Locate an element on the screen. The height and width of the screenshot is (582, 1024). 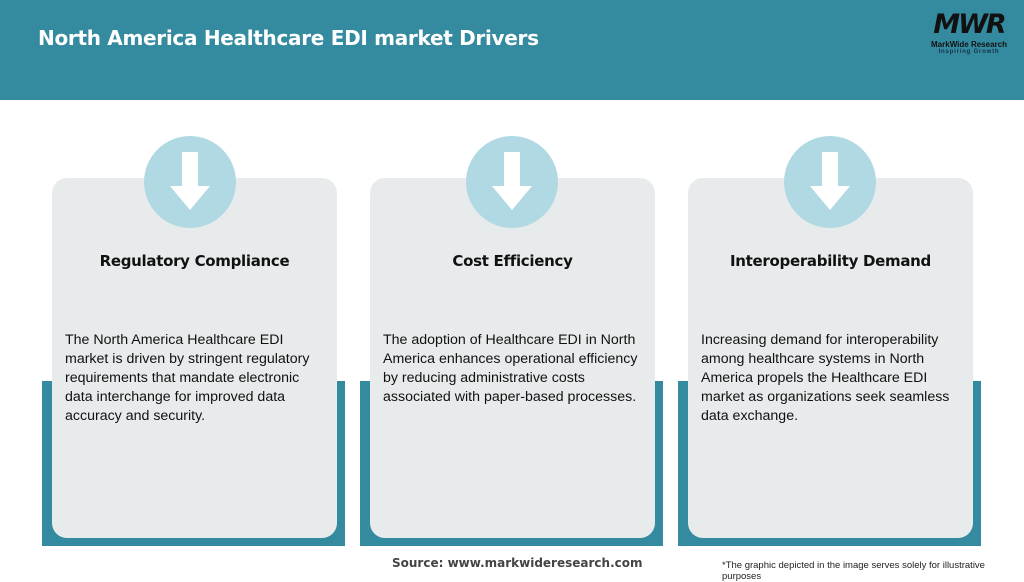
card-title: Regulatory Compliance is located at coordinates (194, 261).